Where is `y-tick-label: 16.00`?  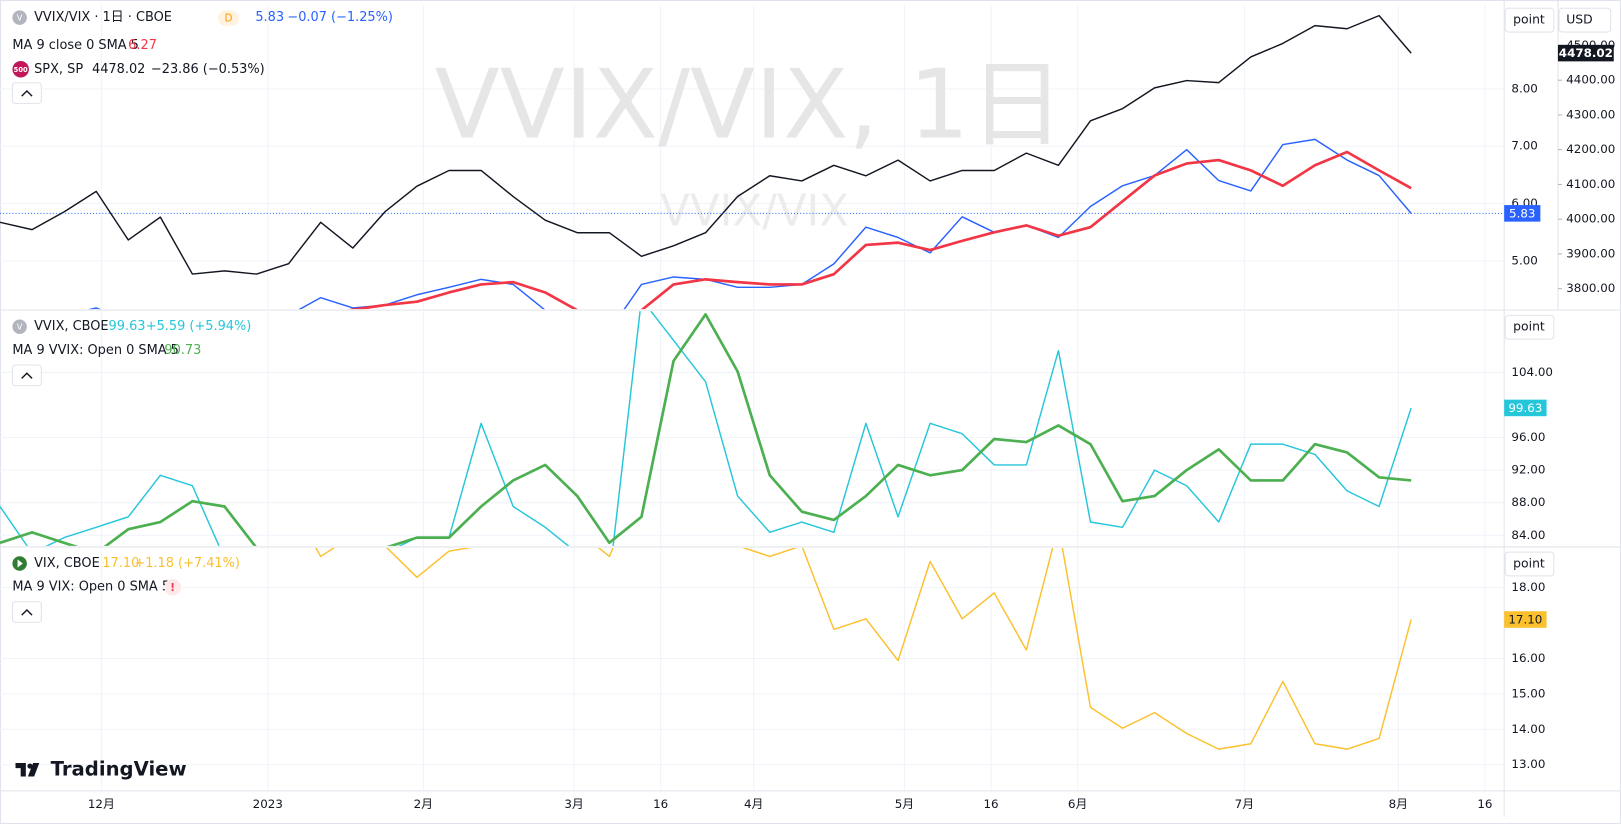 y-tick-label: 16.00 is located at coordinates (1528, 658).